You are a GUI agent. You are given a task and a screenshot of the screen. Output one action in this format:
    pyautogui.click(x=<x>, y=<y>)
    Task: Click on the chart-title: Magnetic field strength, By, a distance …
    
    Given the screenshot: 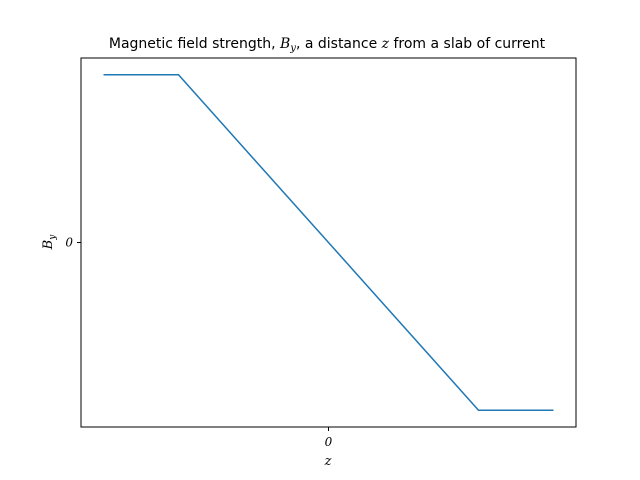 What is the action you would take?
    pyautogui.click(x=327, y=45)
    